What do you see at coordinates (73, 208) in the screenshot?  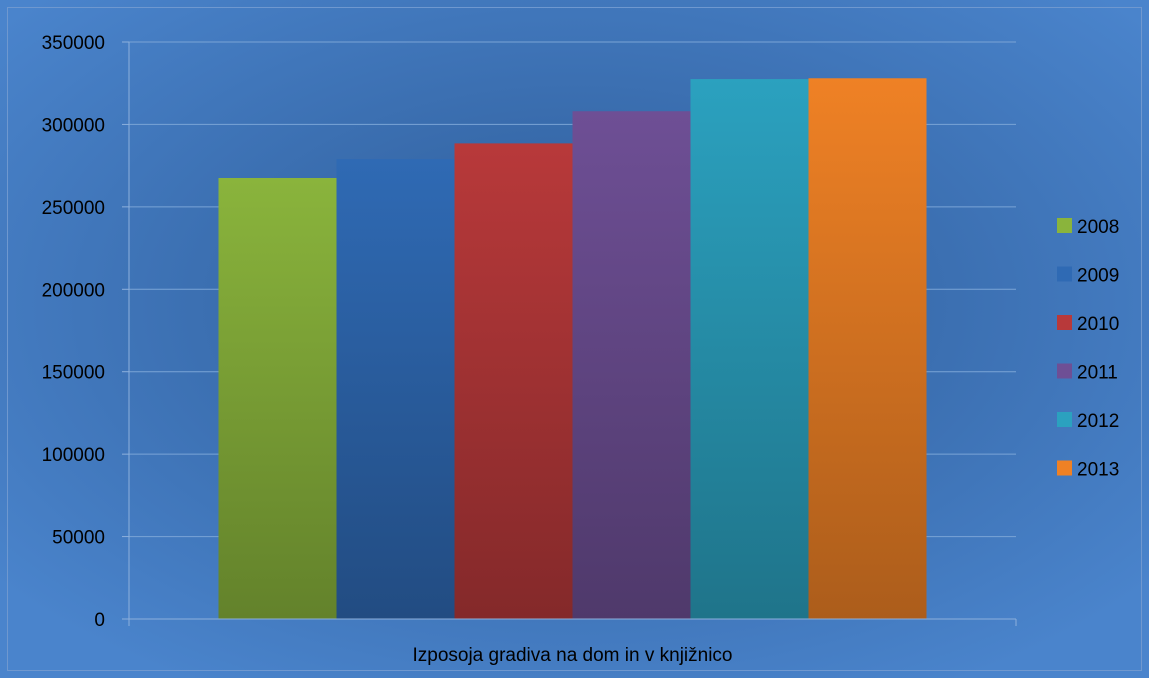 I see `y-tick-label: 250000` at bounding box center [73, 208].